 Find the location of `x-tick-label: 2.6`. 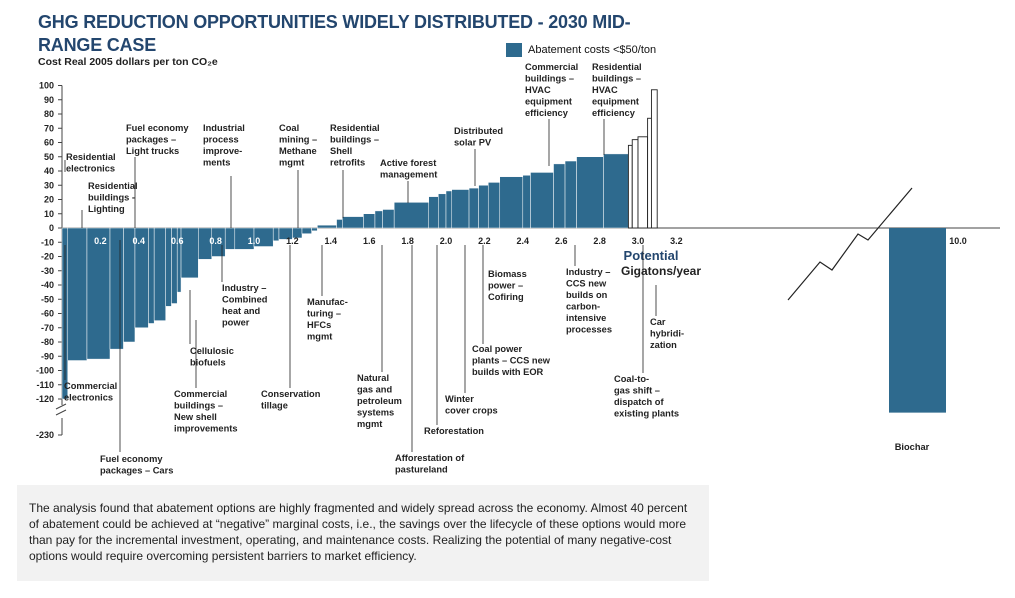

x-tick-label: 2.6 is located at coordinates (561, 241).